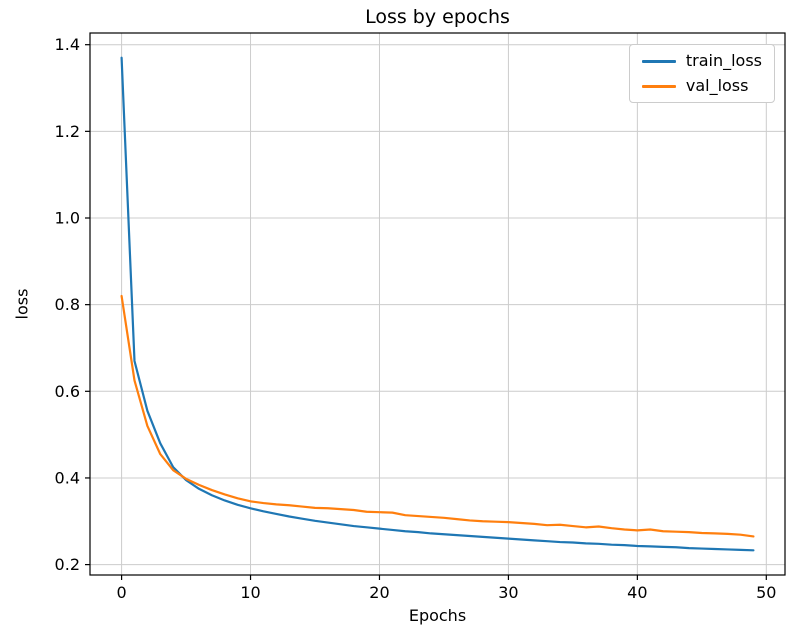  I want to click on legend-item-train-loss: train_loss, so click(701, 60).